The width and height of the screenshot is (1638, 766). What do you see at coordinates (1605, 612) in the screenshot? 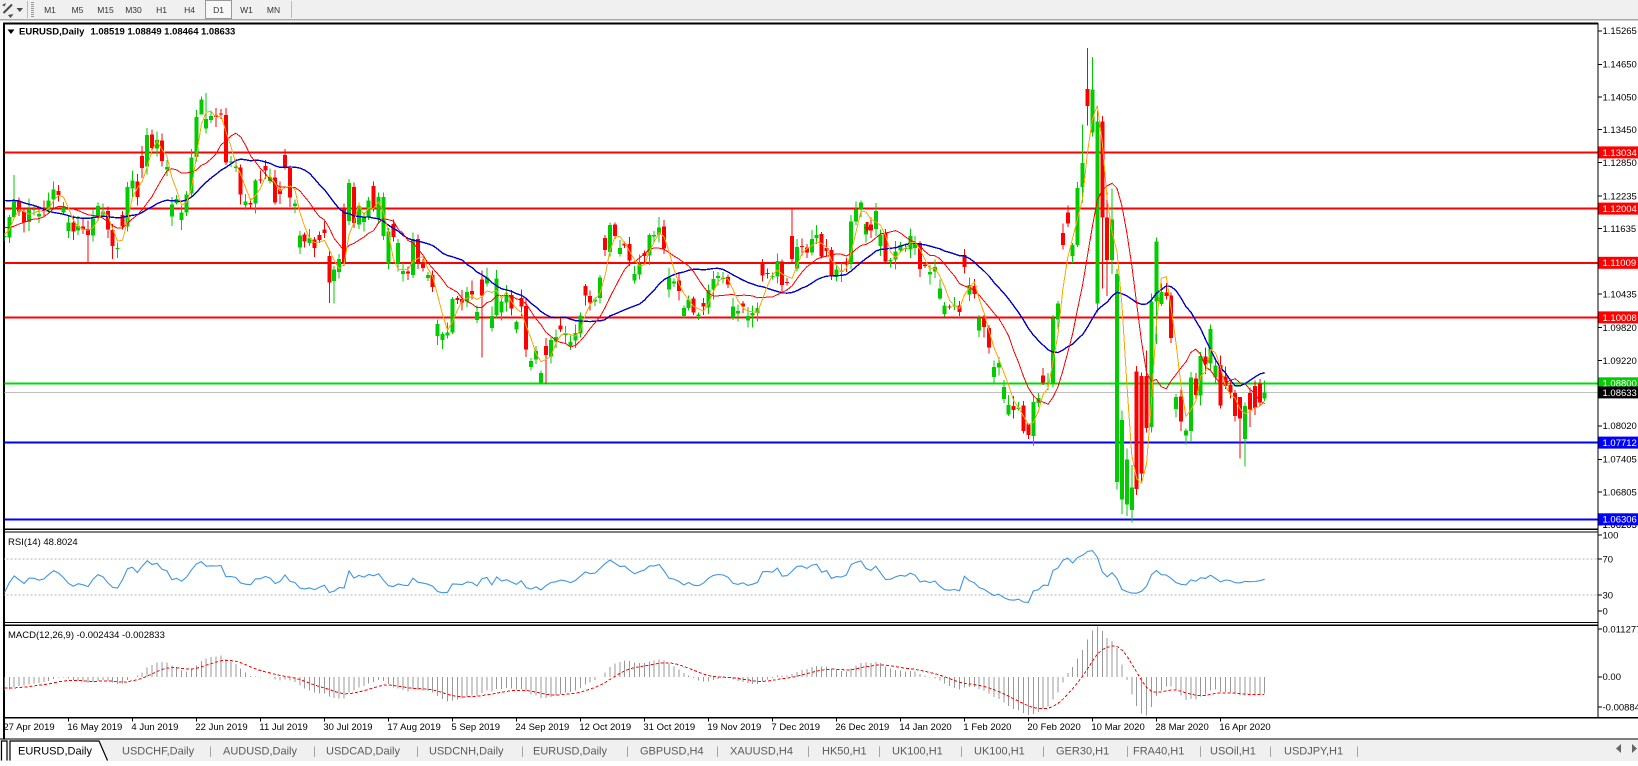
I see `svg-text: 0` at bounding box center [1605, 612].